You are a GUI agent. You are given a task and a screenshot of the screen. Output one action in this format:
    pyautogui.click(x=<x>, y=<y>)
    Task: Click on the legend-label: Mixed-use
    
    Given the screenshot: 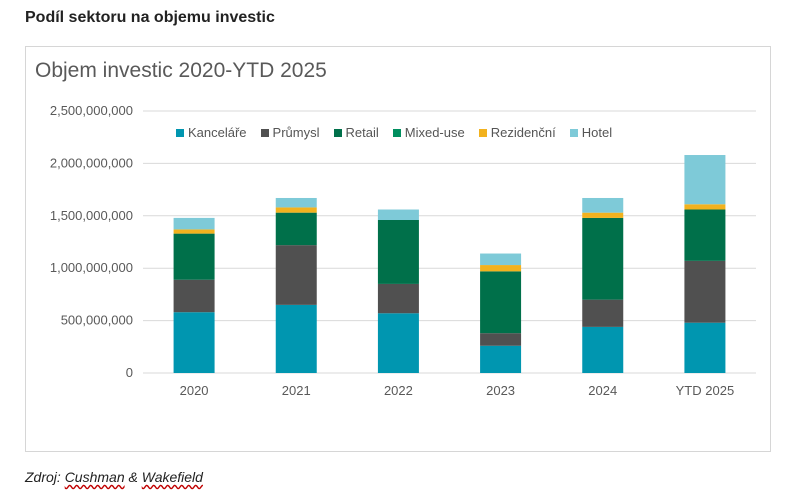 What is the action you would take?
    pyautogui.click(x=434, y=132)
    